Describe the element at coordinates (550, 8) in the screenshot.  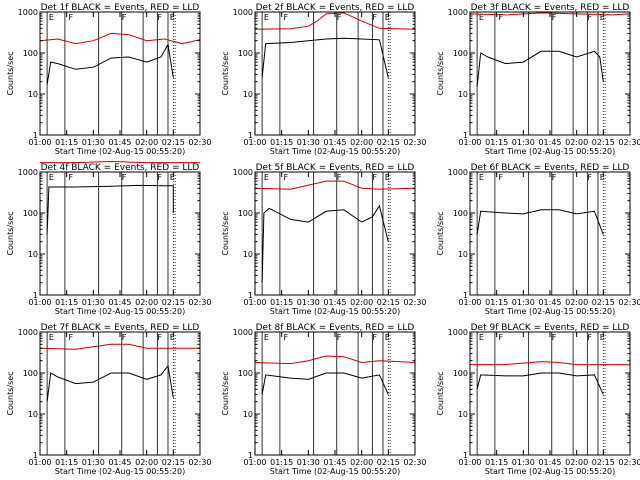
I see `chart-title: Det 3f BLACK = Events, RED = LLD` at that location.